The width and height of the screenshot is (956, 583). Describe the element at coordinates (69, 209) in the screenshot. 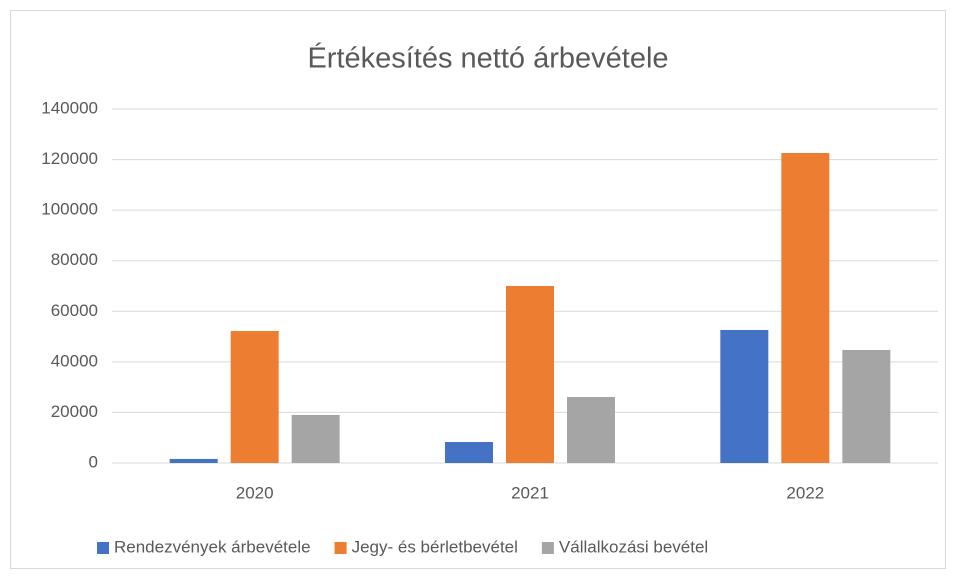

I see `y-tick-label: 100000` at that location.